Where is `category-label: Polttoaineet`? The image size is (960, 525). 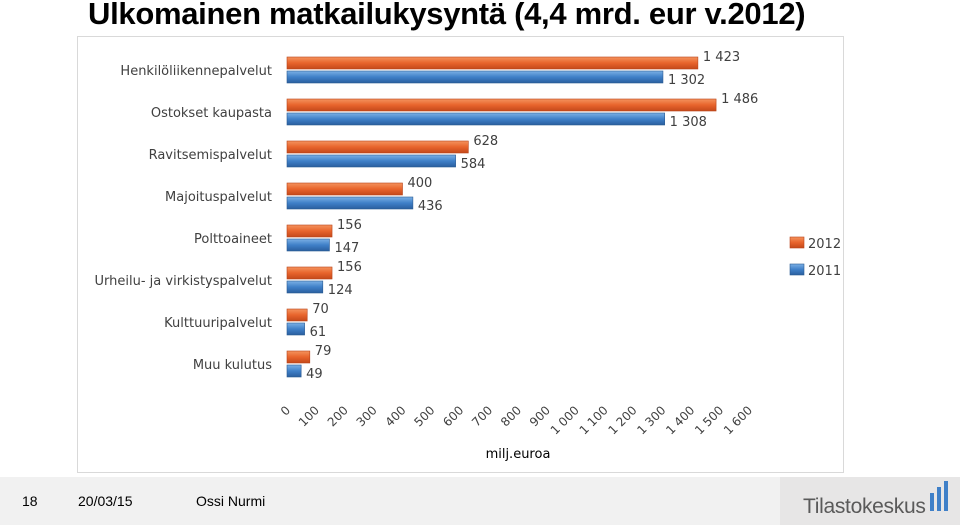 category-label: Polttoaineet is located at coordinates (233, 239).